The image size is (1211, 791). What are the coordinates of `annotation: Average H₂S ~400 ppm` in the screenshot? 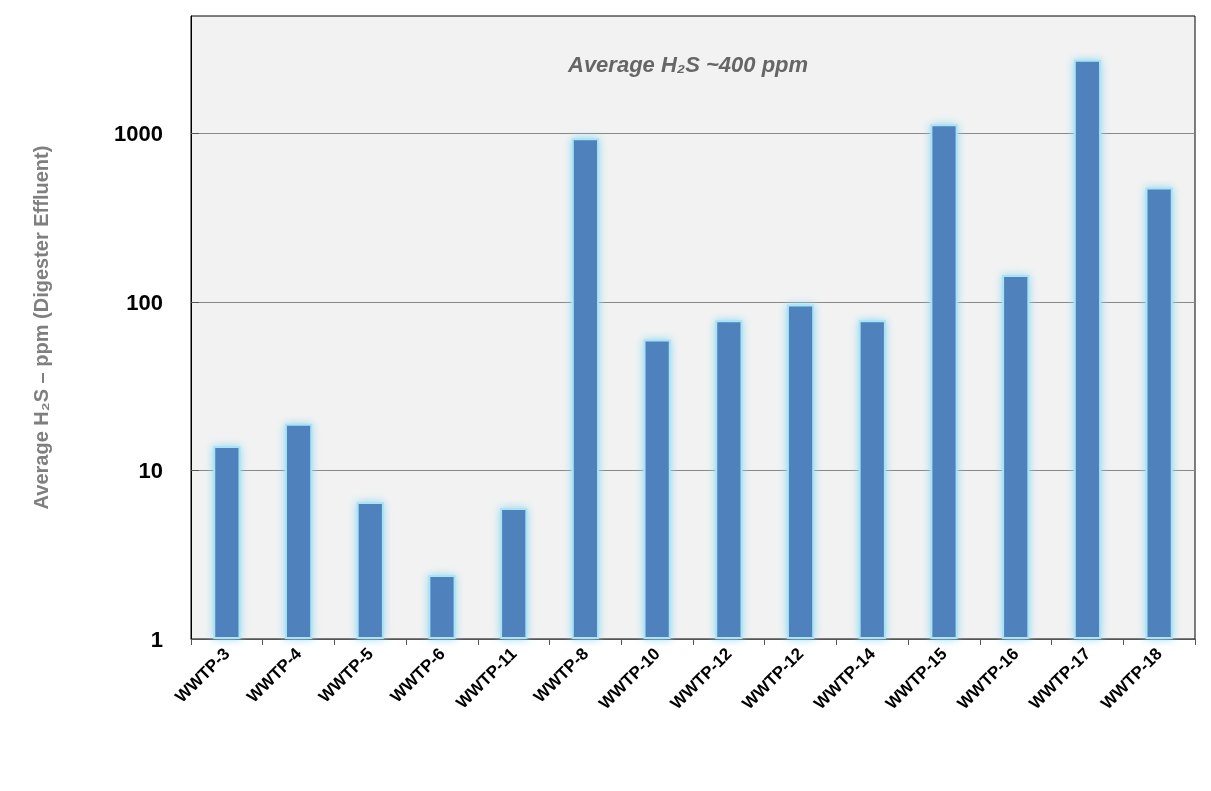 It's located at (688, 64).